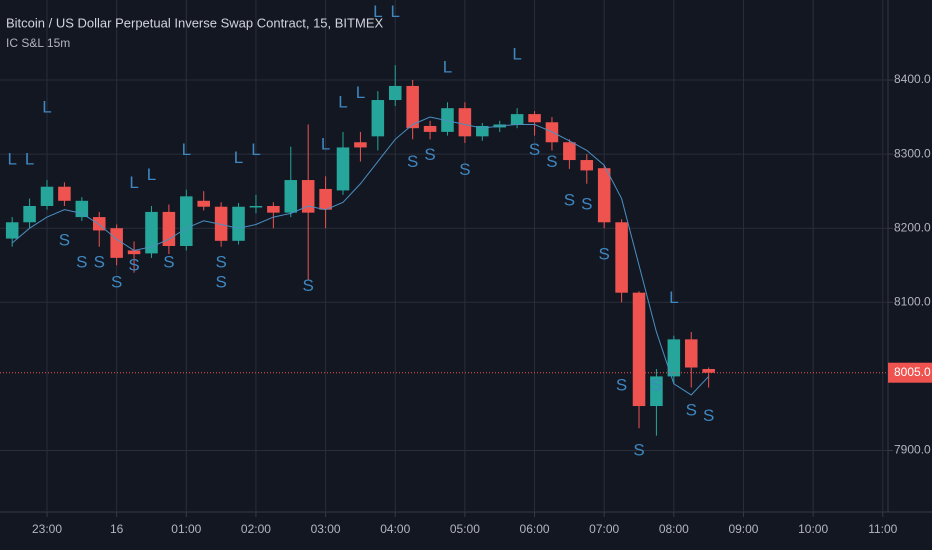 The height and width of the screenshot is (550, 932). I want to click on x-tick-label: 10:00, so click(813, 529).